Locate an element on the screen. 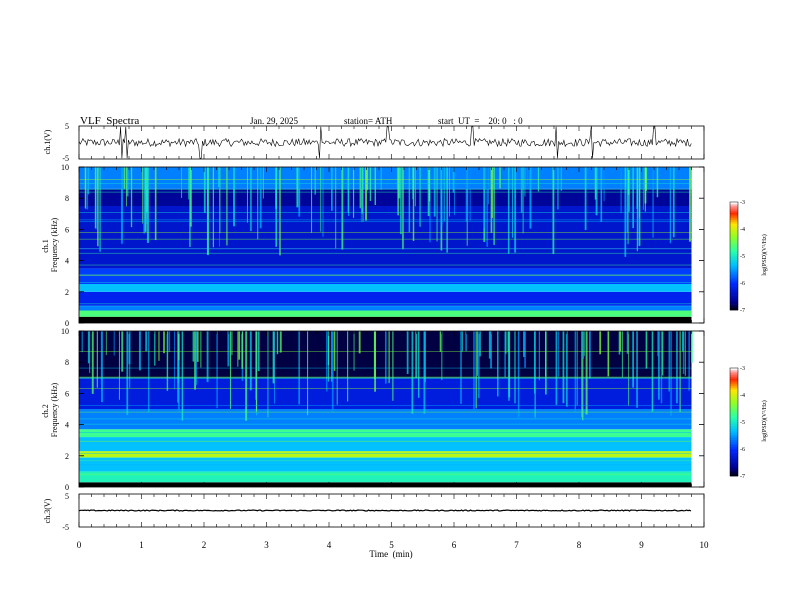  ch1-colorbar: -3 -4 -5 -6 -7 log(PSD)(V²/Hz) is located at coordinates (748, 257).